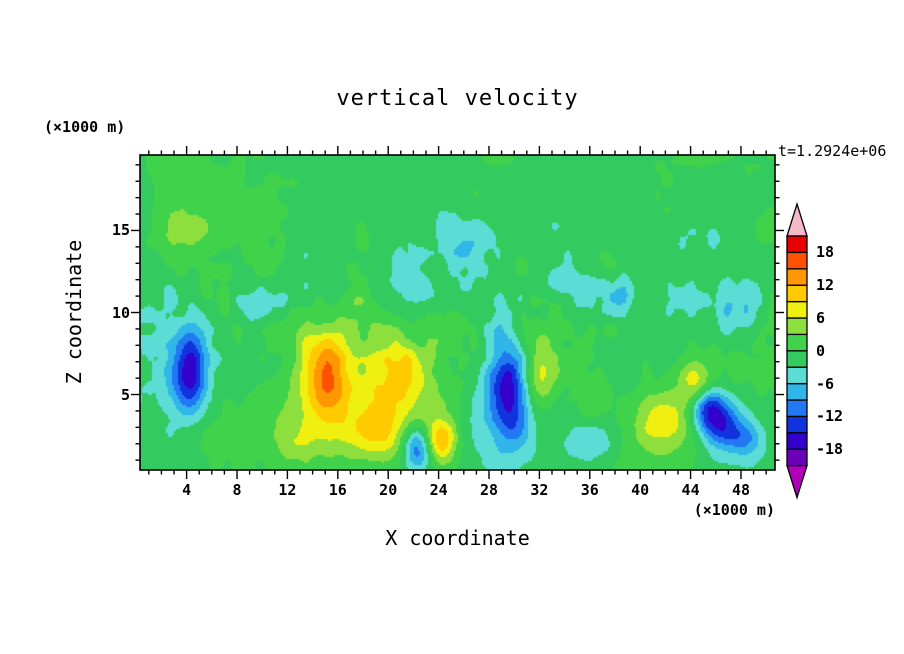 The height and width of the screenshot is (654, 904). Describe the element at coordinates (287, 490) in the screenshot. I see `x-tick-label: 12` at that location.